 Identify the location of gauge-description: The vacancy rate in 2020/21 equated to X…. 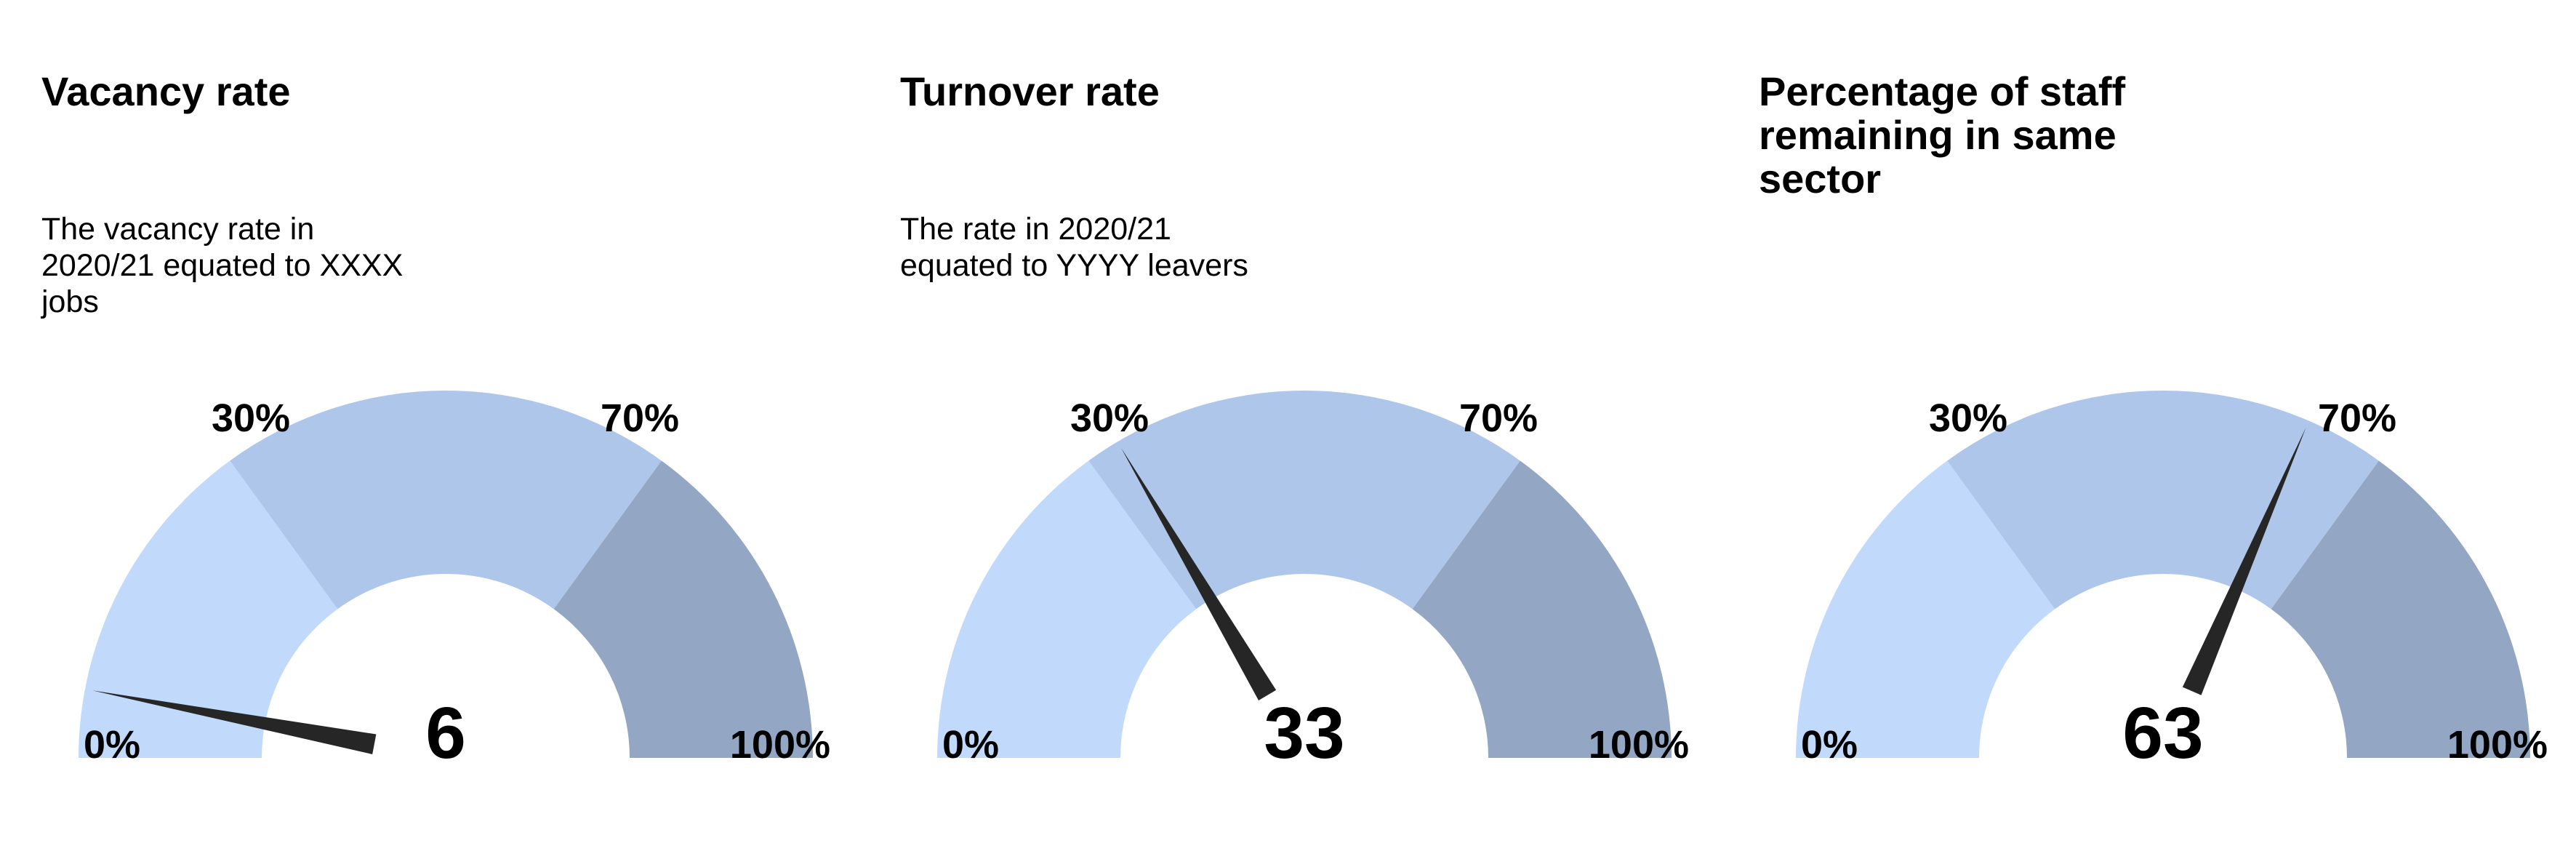
(222, 265).